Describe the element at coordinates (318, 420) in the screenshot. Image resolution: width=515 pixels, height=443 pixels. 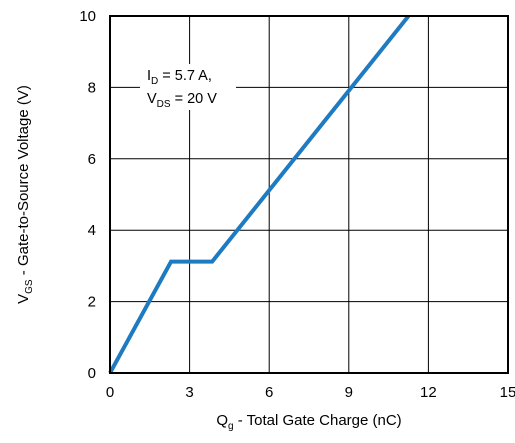
I see `x-axis-label-rest: - Total Gate Charge (nC)` at that location.